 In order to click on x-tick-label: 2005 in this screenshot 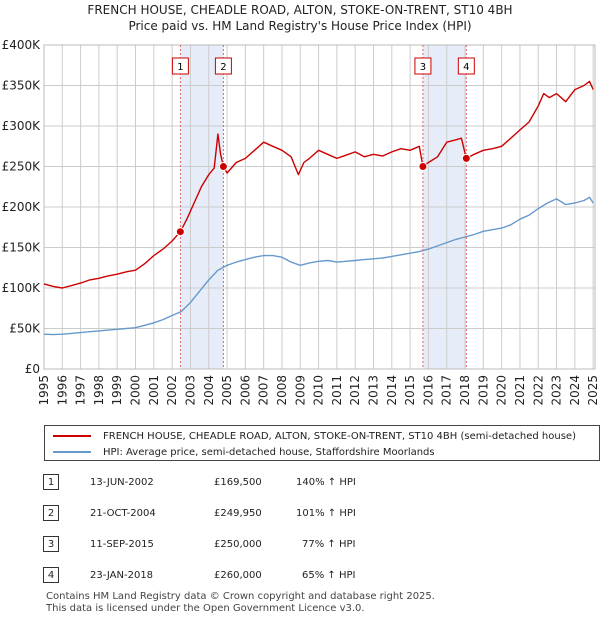, I will do `click(227, 390)`.